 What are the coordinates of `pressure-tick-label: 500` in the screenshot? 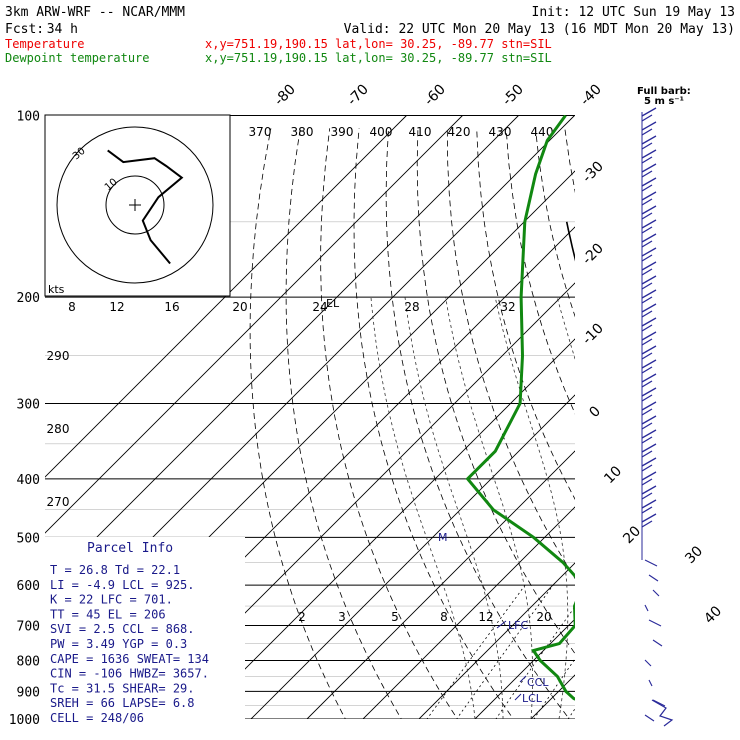 It's located at (28, 538).